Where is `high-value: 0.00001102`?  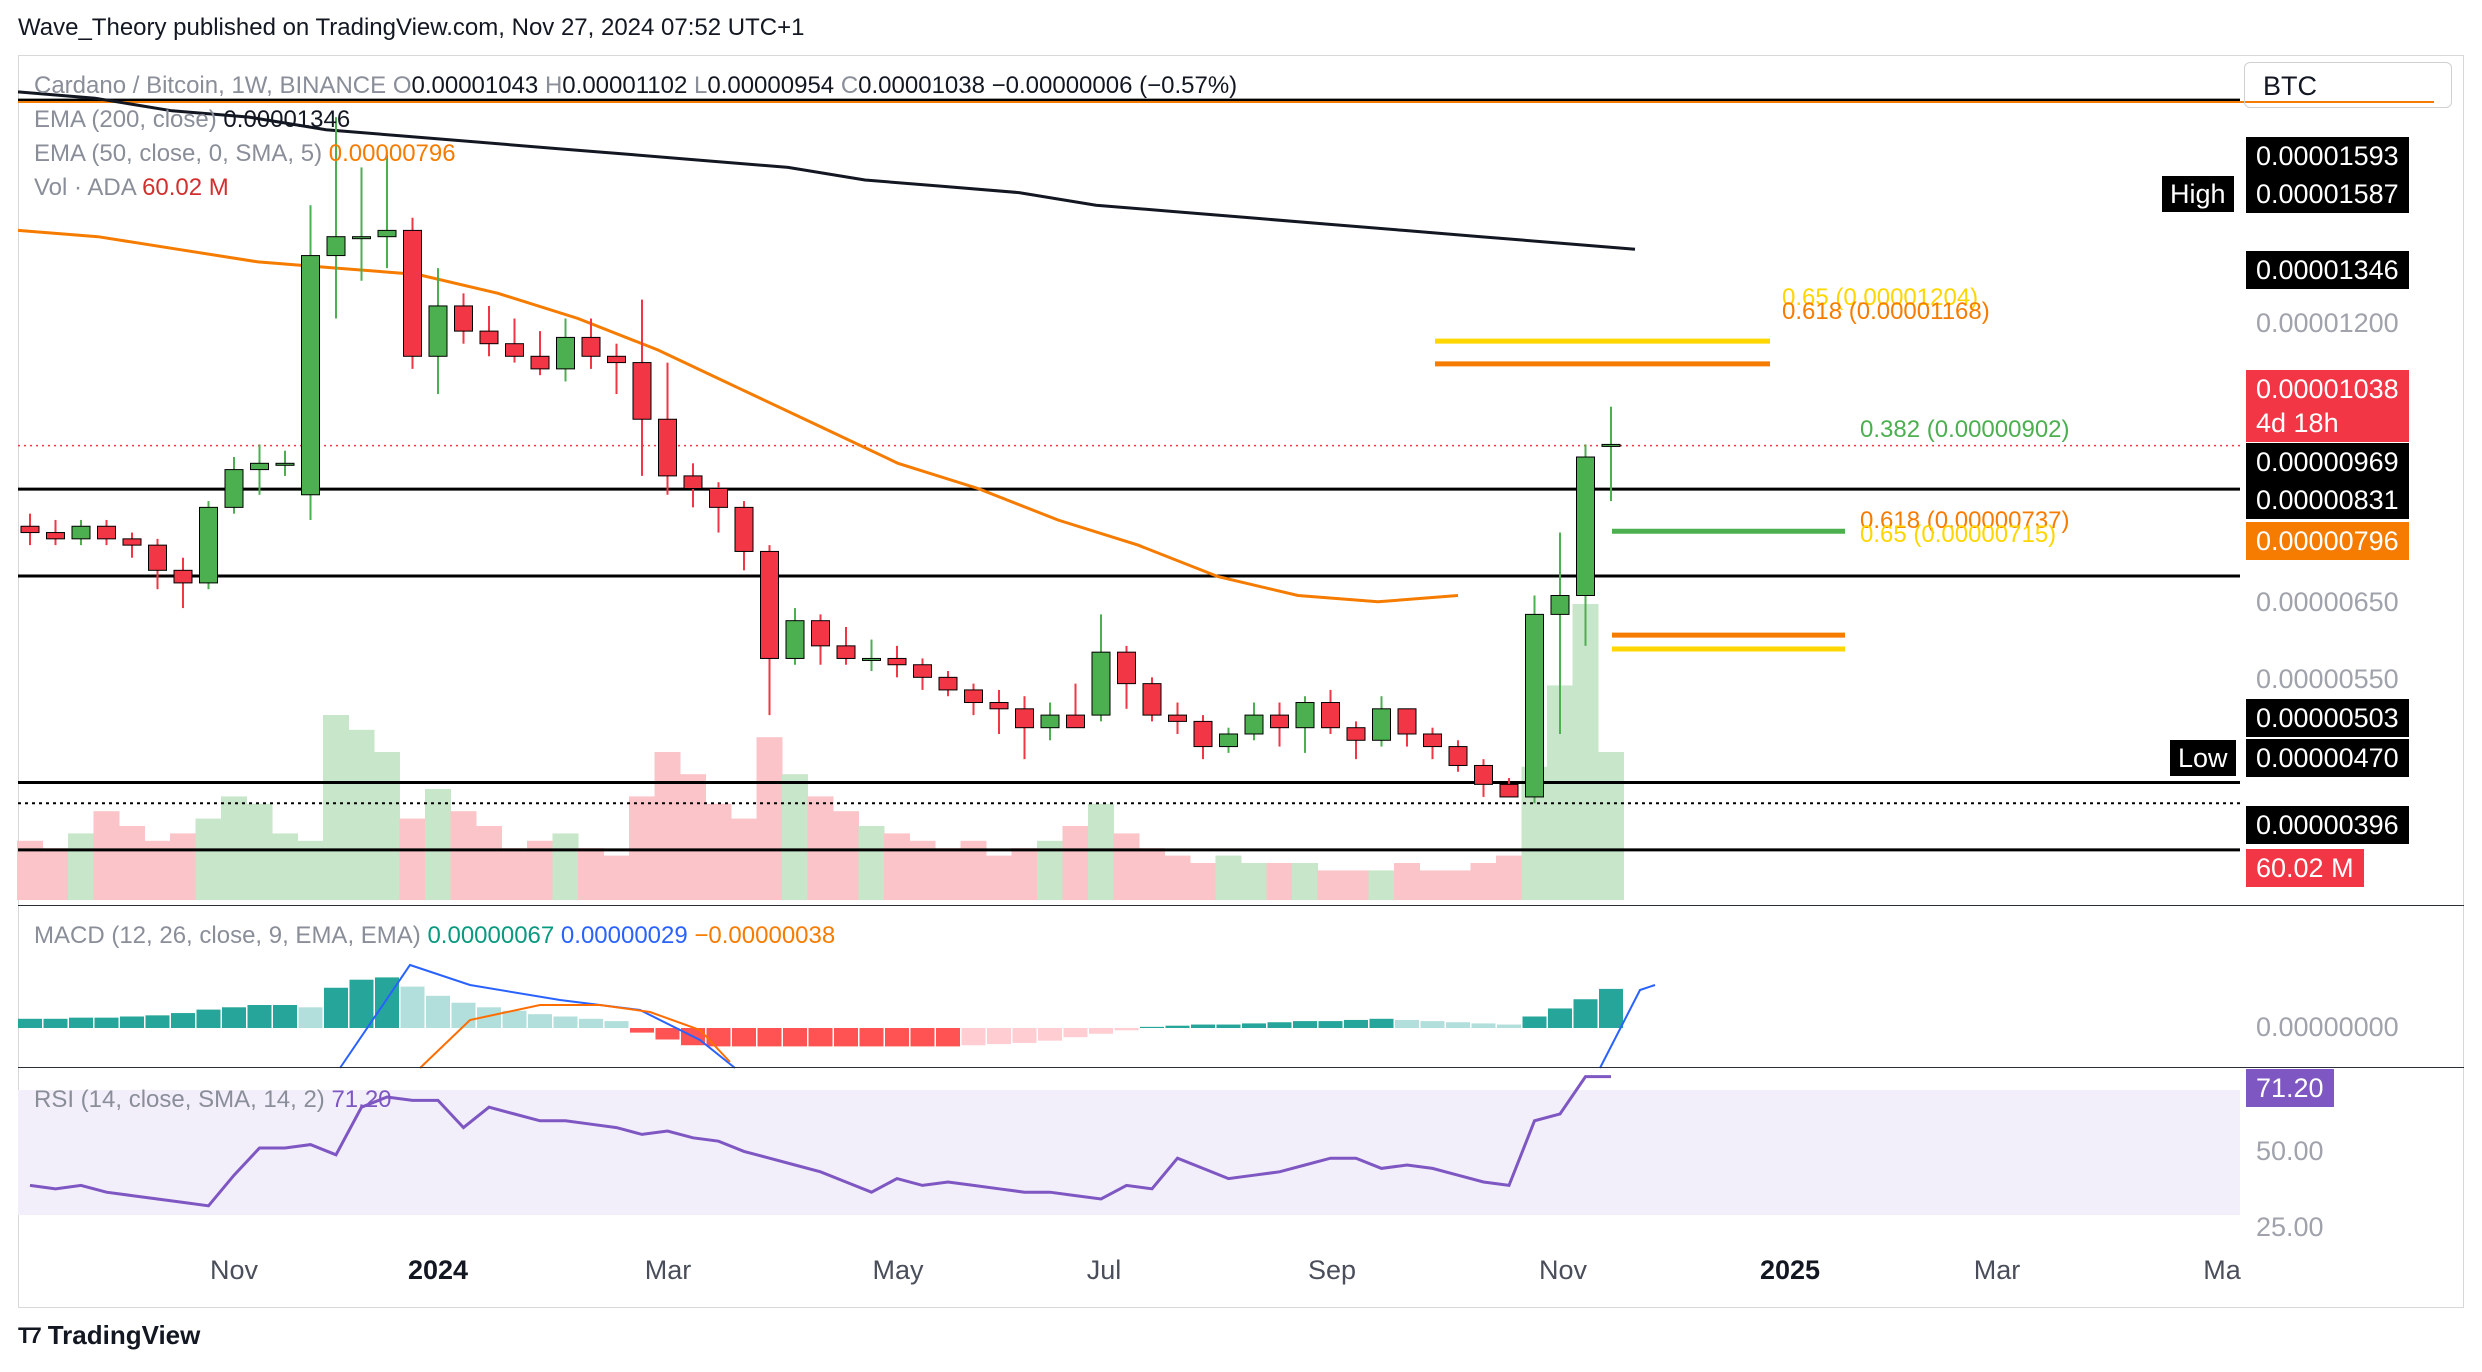
high-value: 0.00001102 is located at coordinates (625, 85).